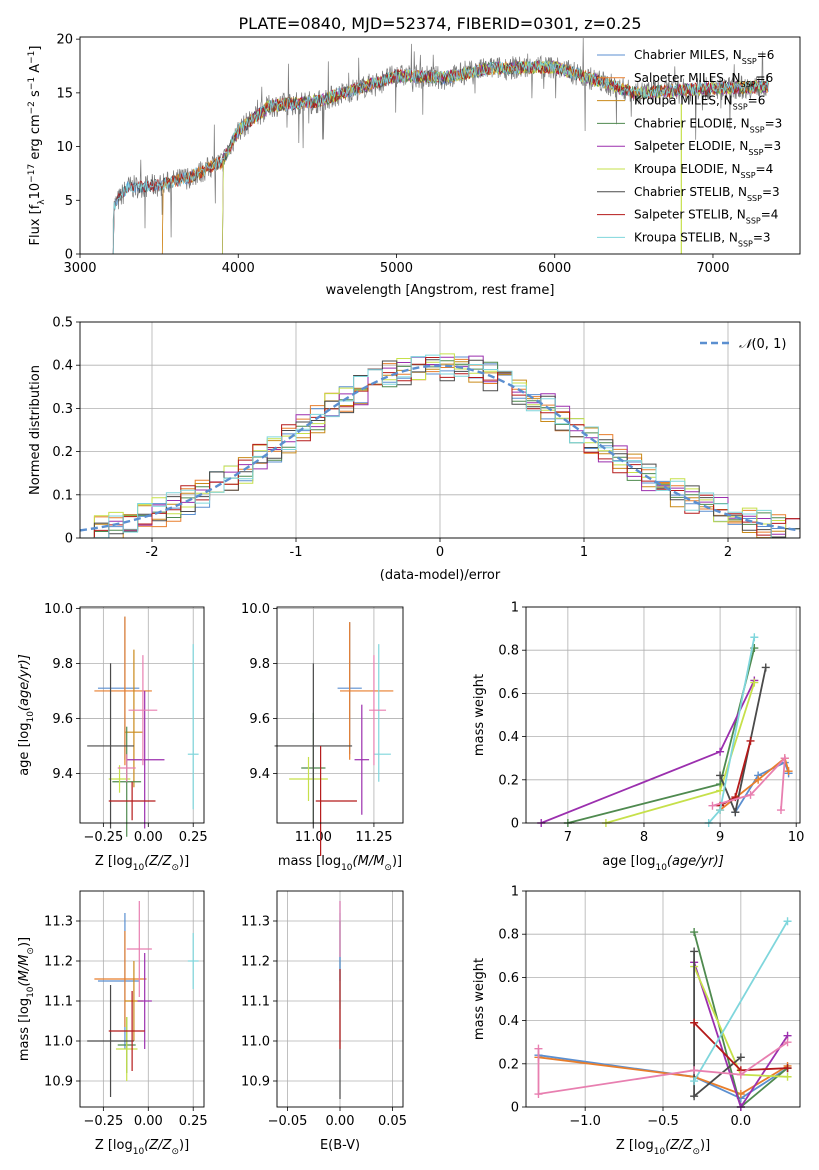 Image resolution: width=819 pixels, height=1170 pixels. Describe the element at coordinates (796, 837) in the screenshot. I see `x-tick-label: 10` at that location.